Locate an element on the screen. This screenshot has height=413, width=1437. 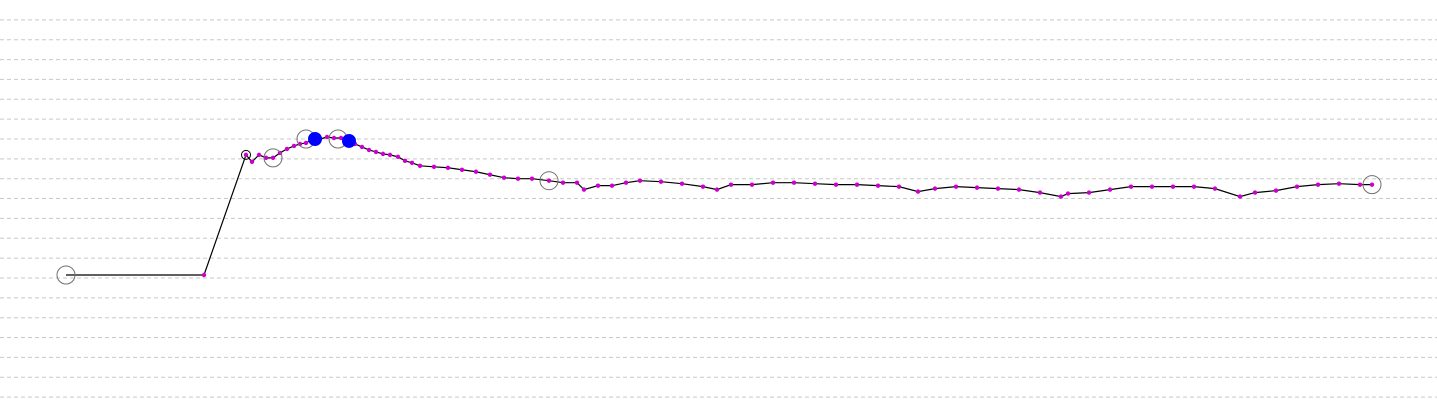
small-marker is located at coordinates (246, 154).